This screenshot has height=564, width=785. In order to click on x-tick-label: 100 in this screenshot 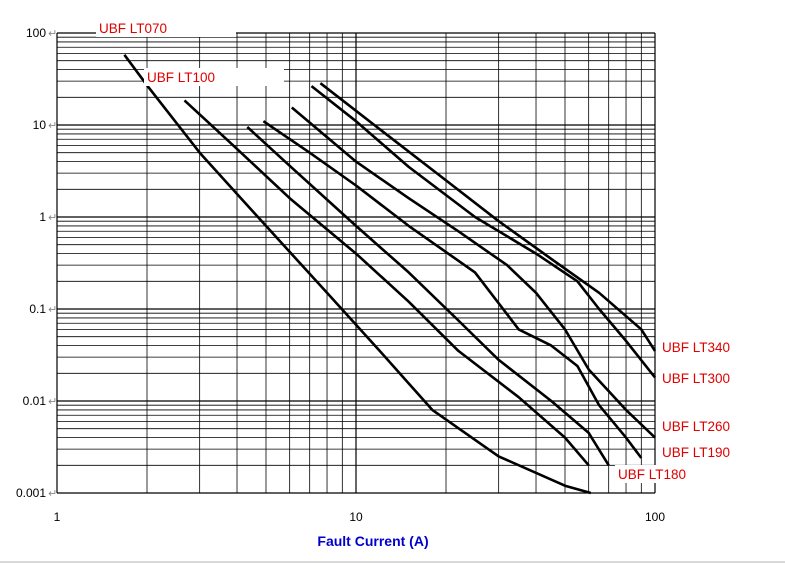, I will do `click(655, 517)`.